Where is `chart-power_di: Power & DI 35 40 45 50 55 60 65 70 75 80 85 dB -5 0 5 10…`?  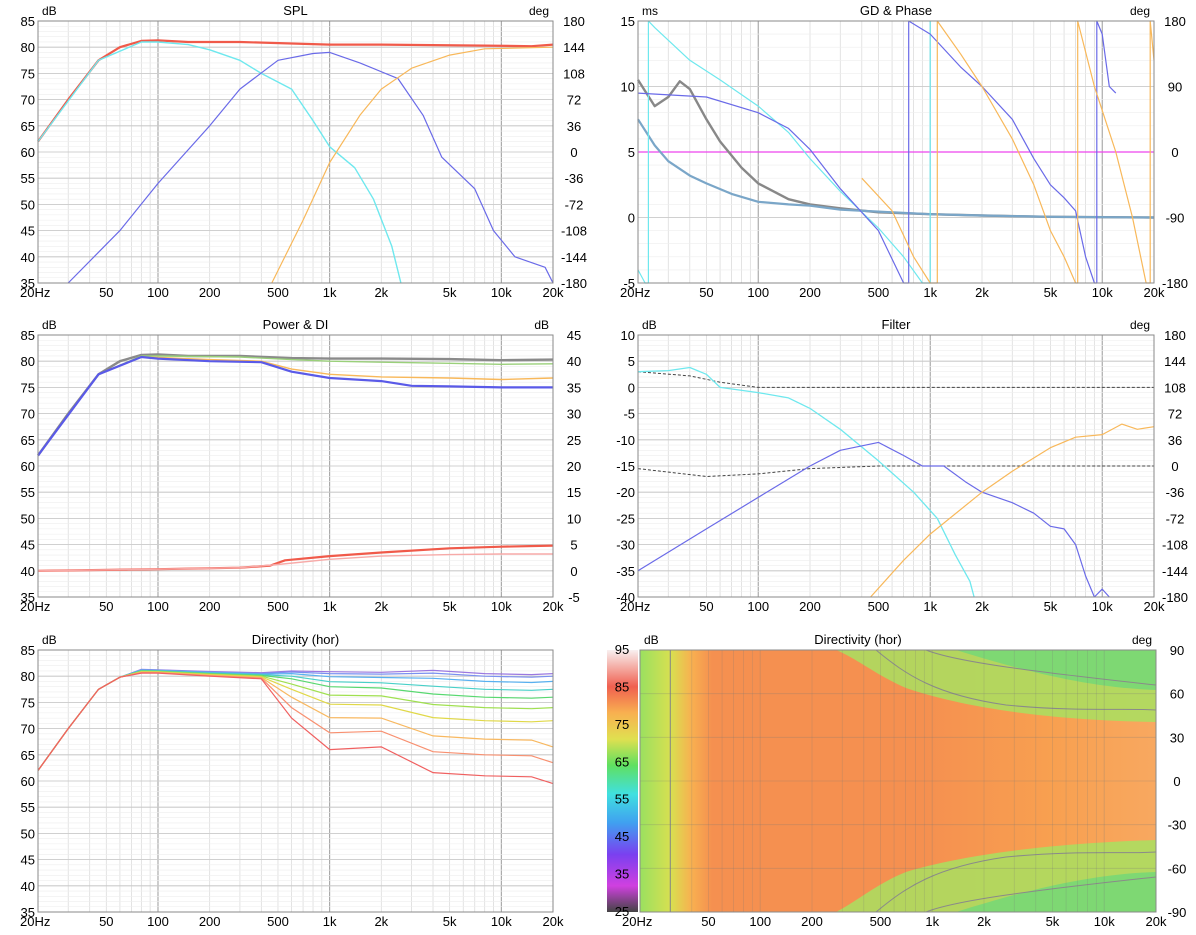
chart-power_di: Power & DI 35 40 45 50 55 60 65 70 75 80 85 dB -5 0 5 10… is located at coordinates (300, 465).